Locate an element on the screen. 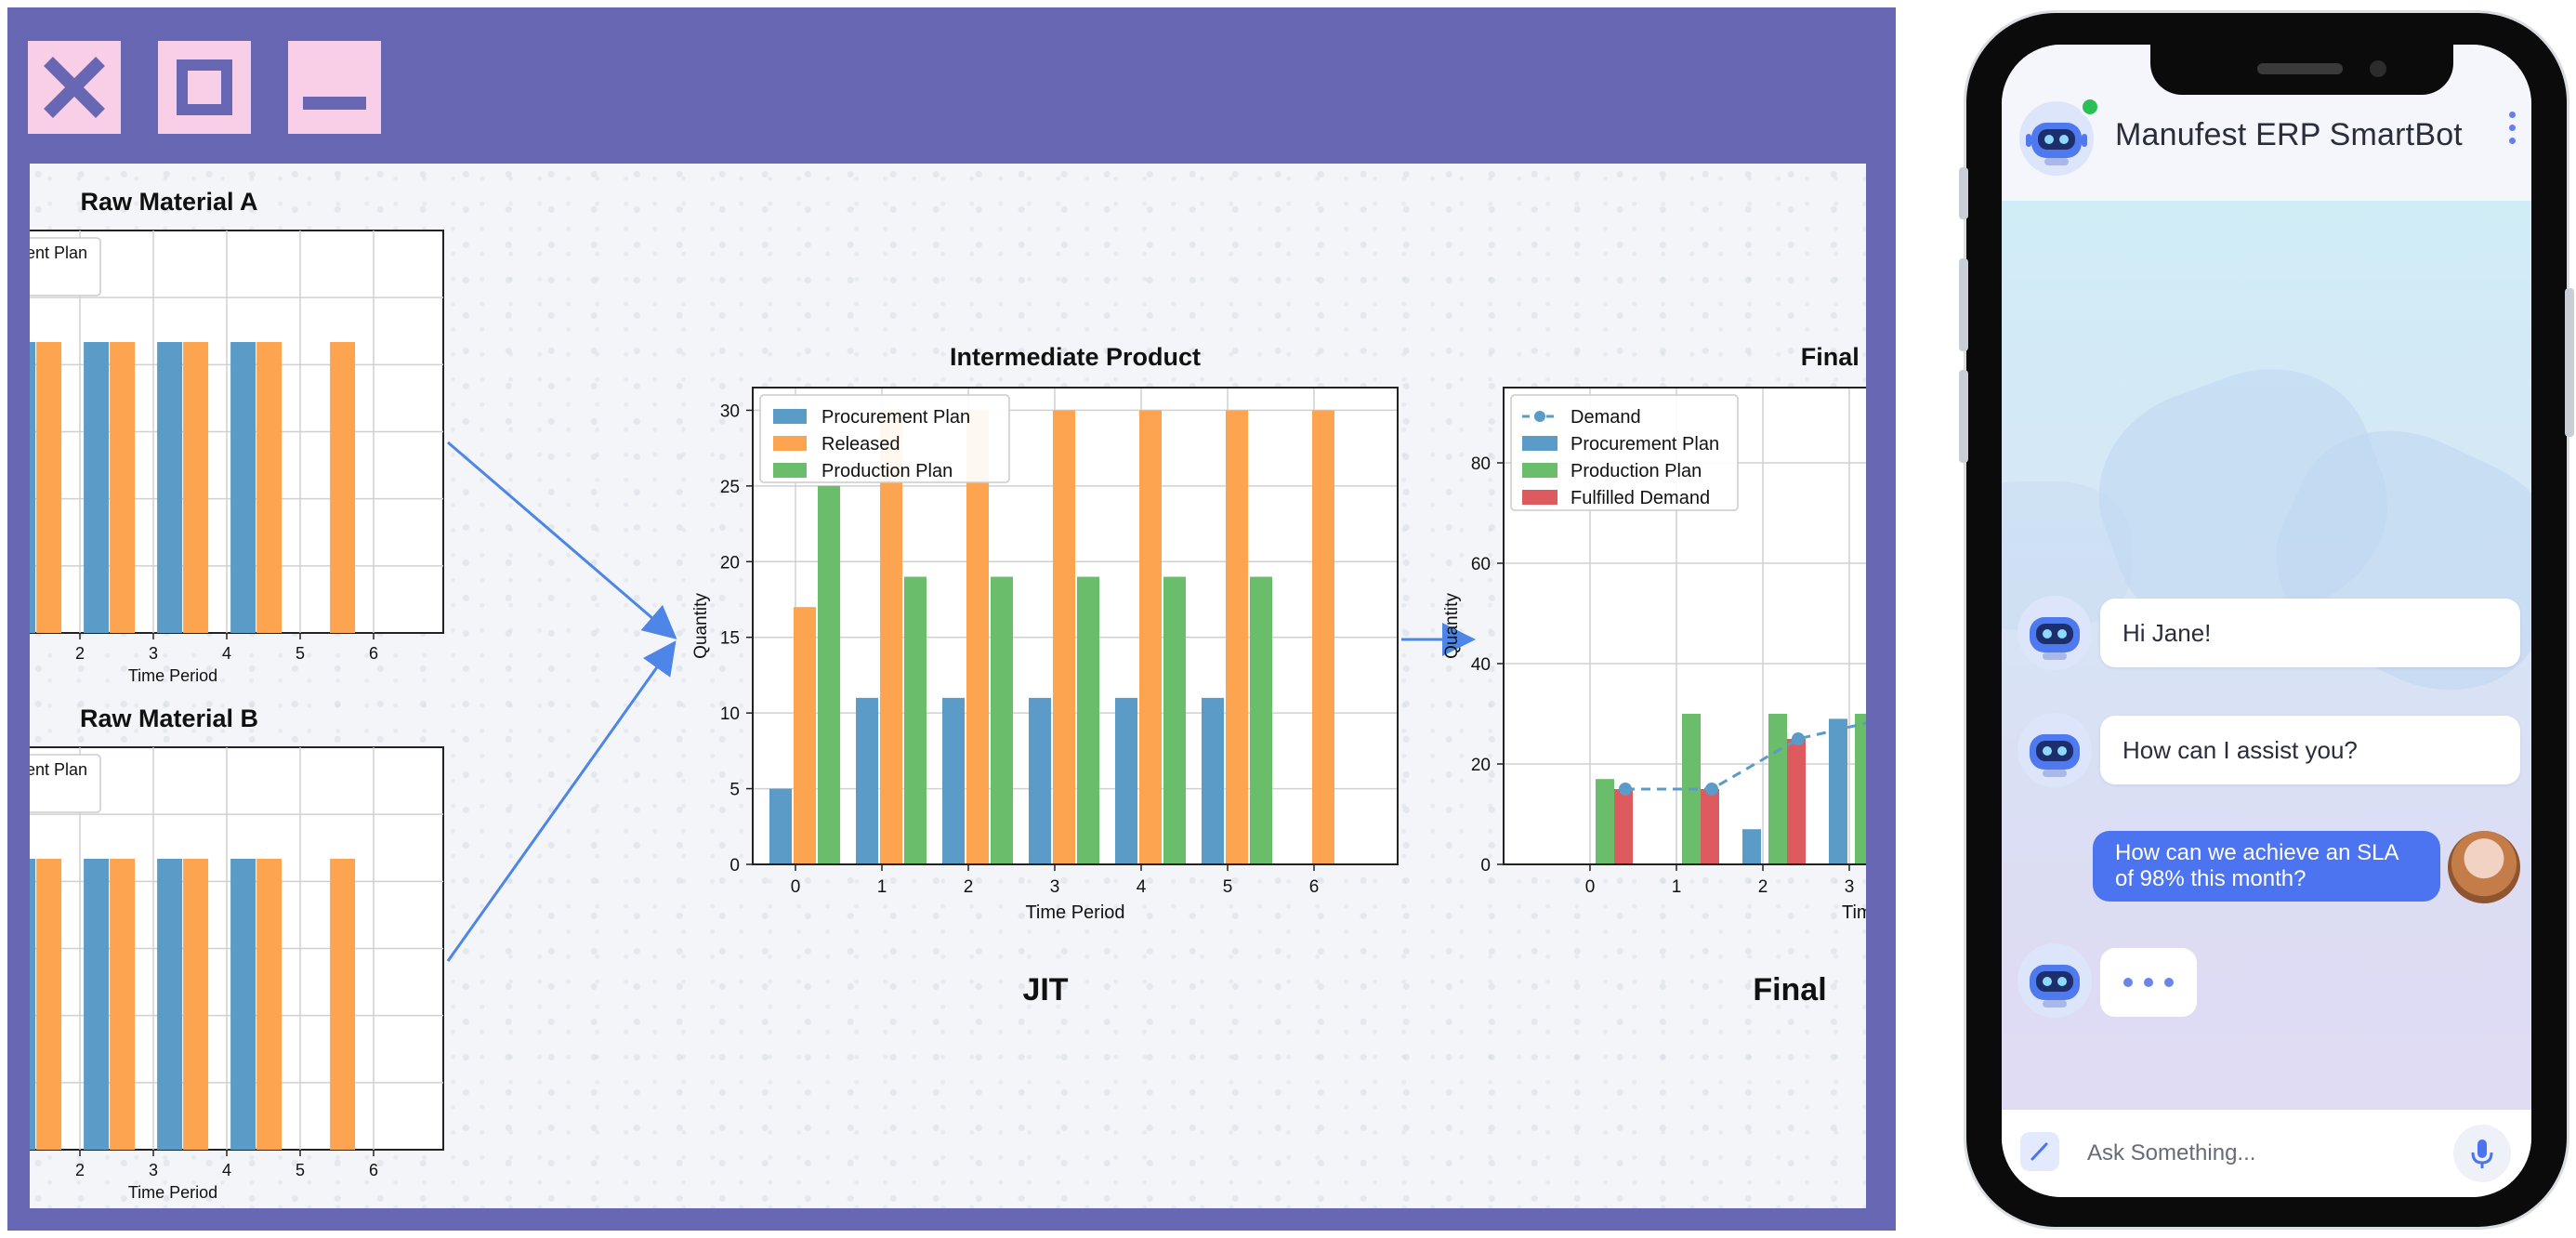  legend-label: Demand is located at coordinates (1606, 417).